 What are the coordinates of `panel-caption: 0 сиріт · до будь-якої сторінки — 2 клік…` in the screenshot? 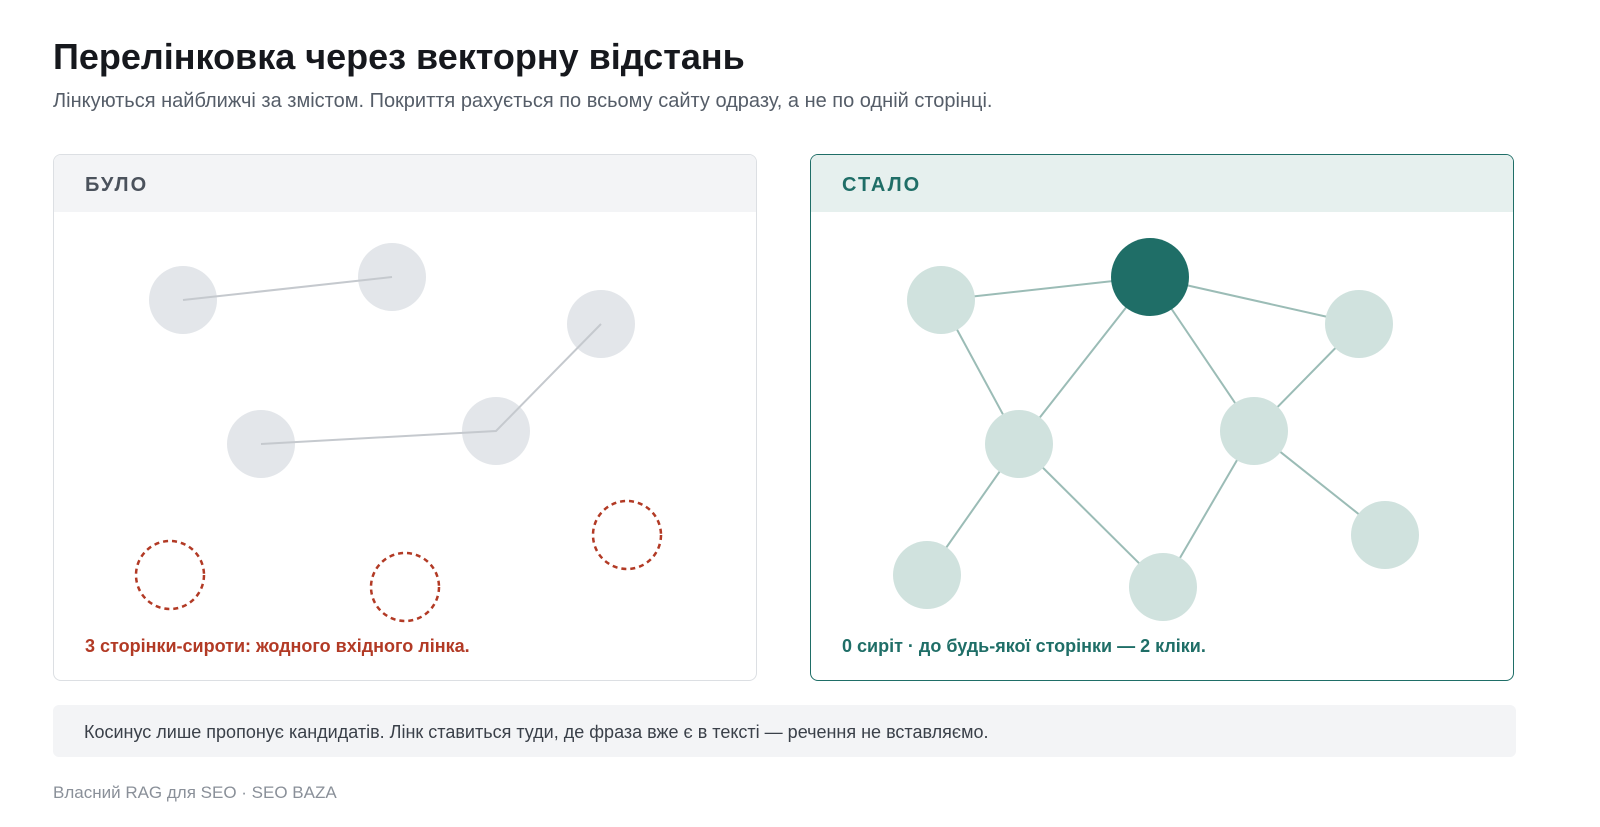 It's located at (1024, 646).